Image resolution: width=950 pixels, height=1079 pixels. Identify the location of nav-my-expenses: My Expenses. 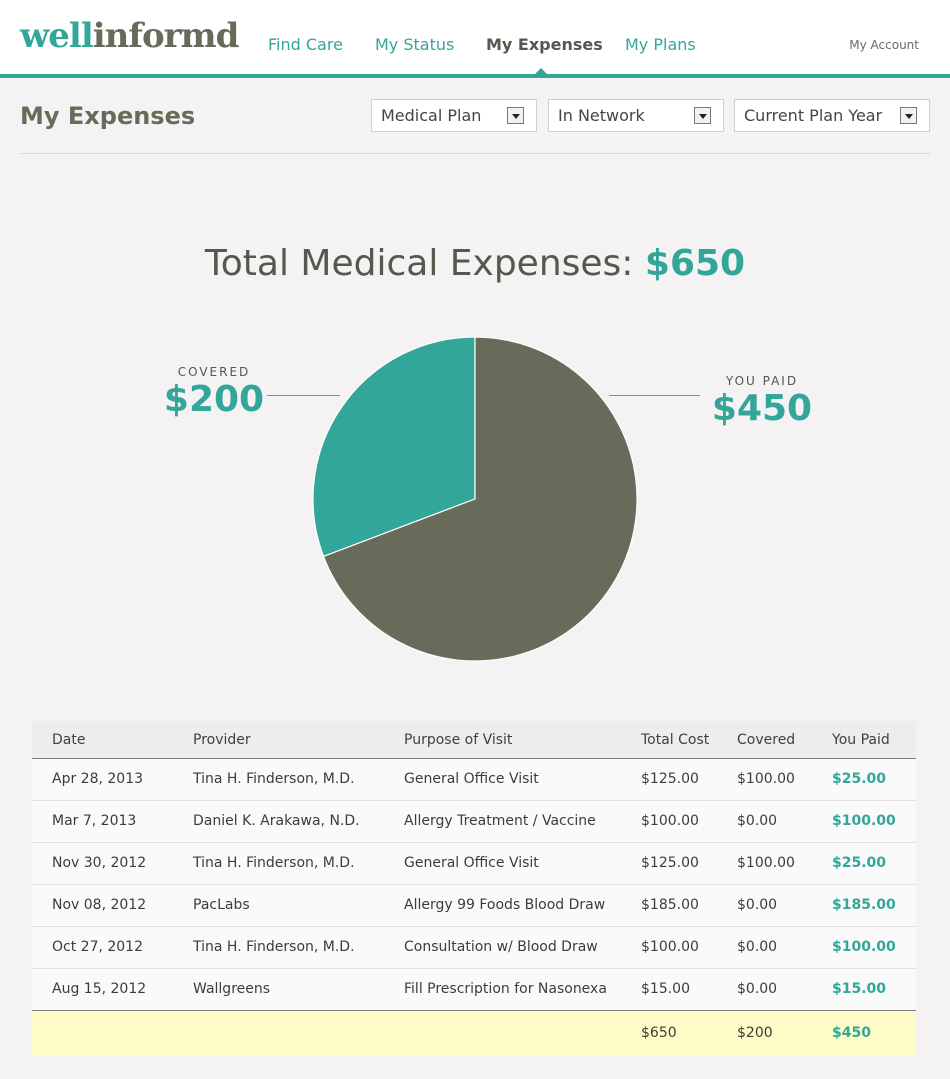
(544, 44).